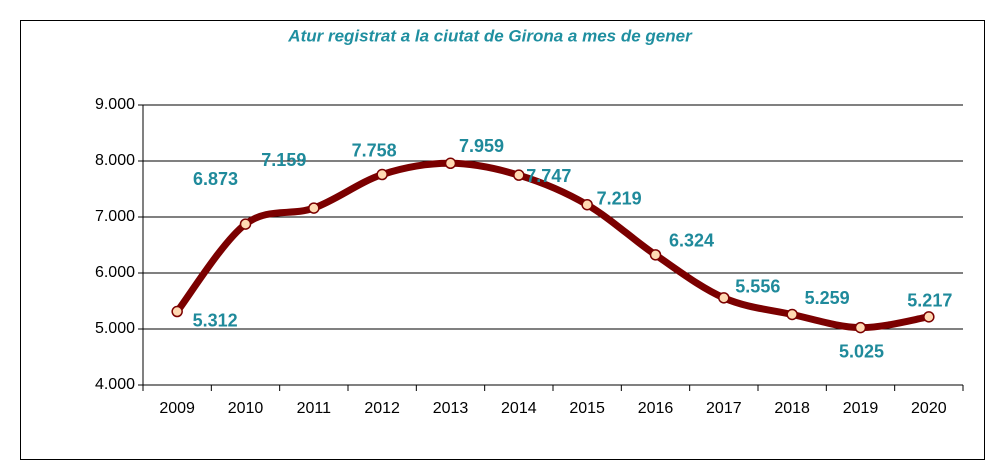  I want to click on y-tick-label: 7.000, so click(115, 216).